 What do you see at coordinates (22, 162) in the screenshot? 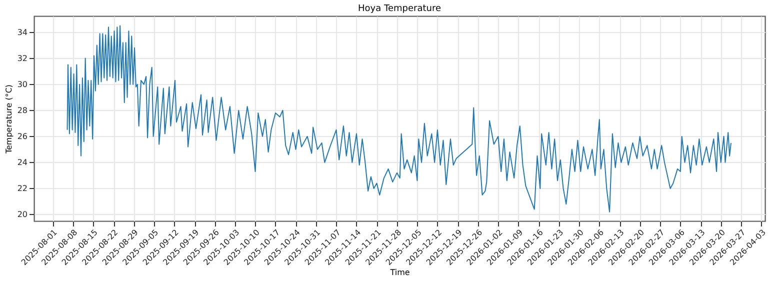
I see `y-tick-label: 24` at bounding box center [22, 162].